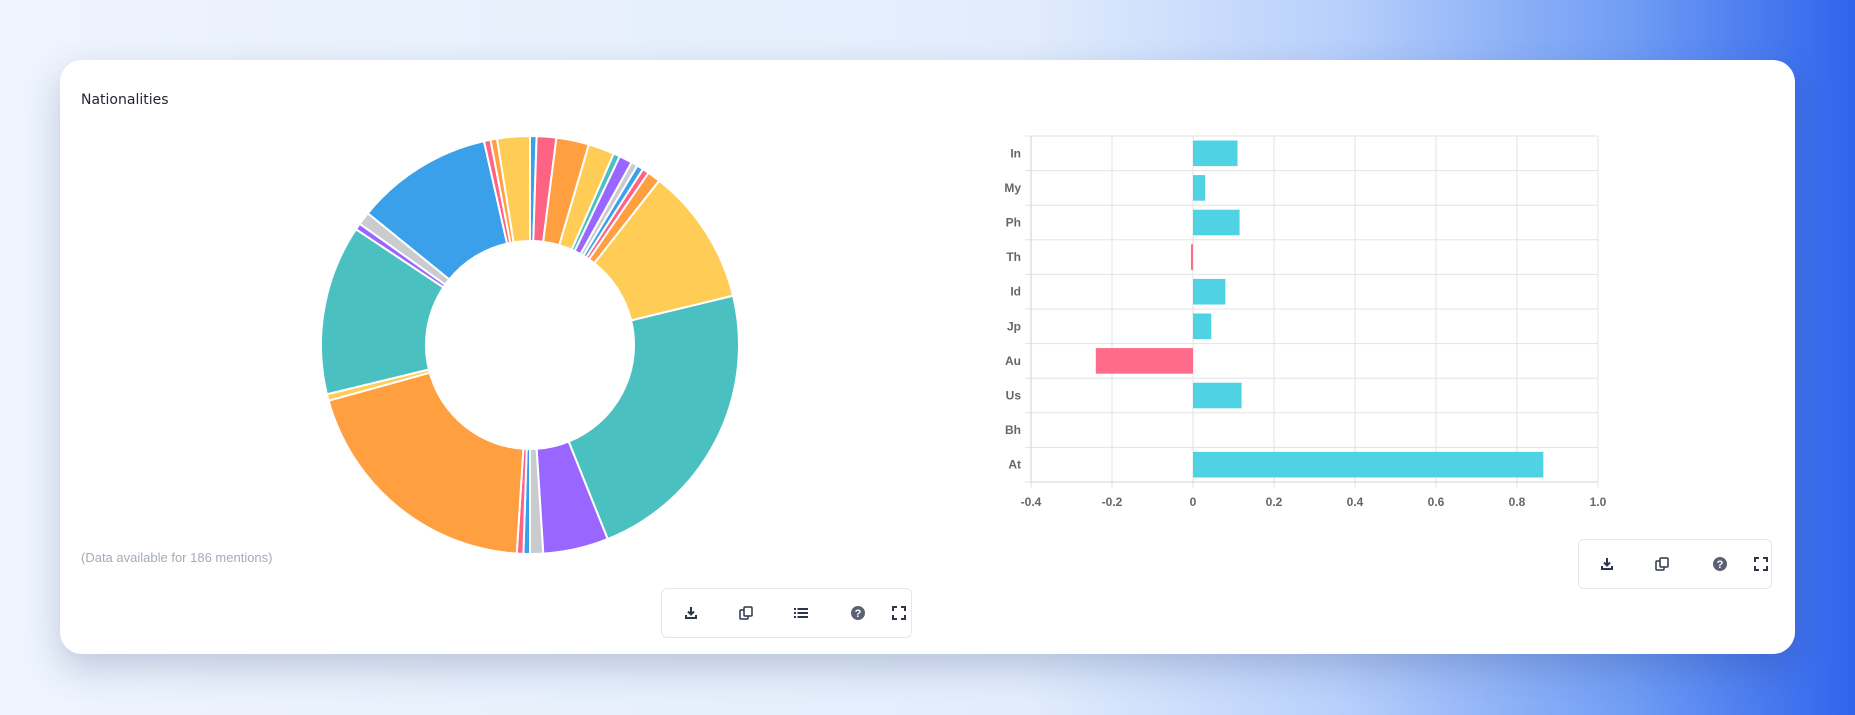 This screenshot has height=715, width=1855. What do you see at coordinates (1436, 502) in the screenshot?
I see `x-tick-label: 0.6` at bounding box center [1436, 502].